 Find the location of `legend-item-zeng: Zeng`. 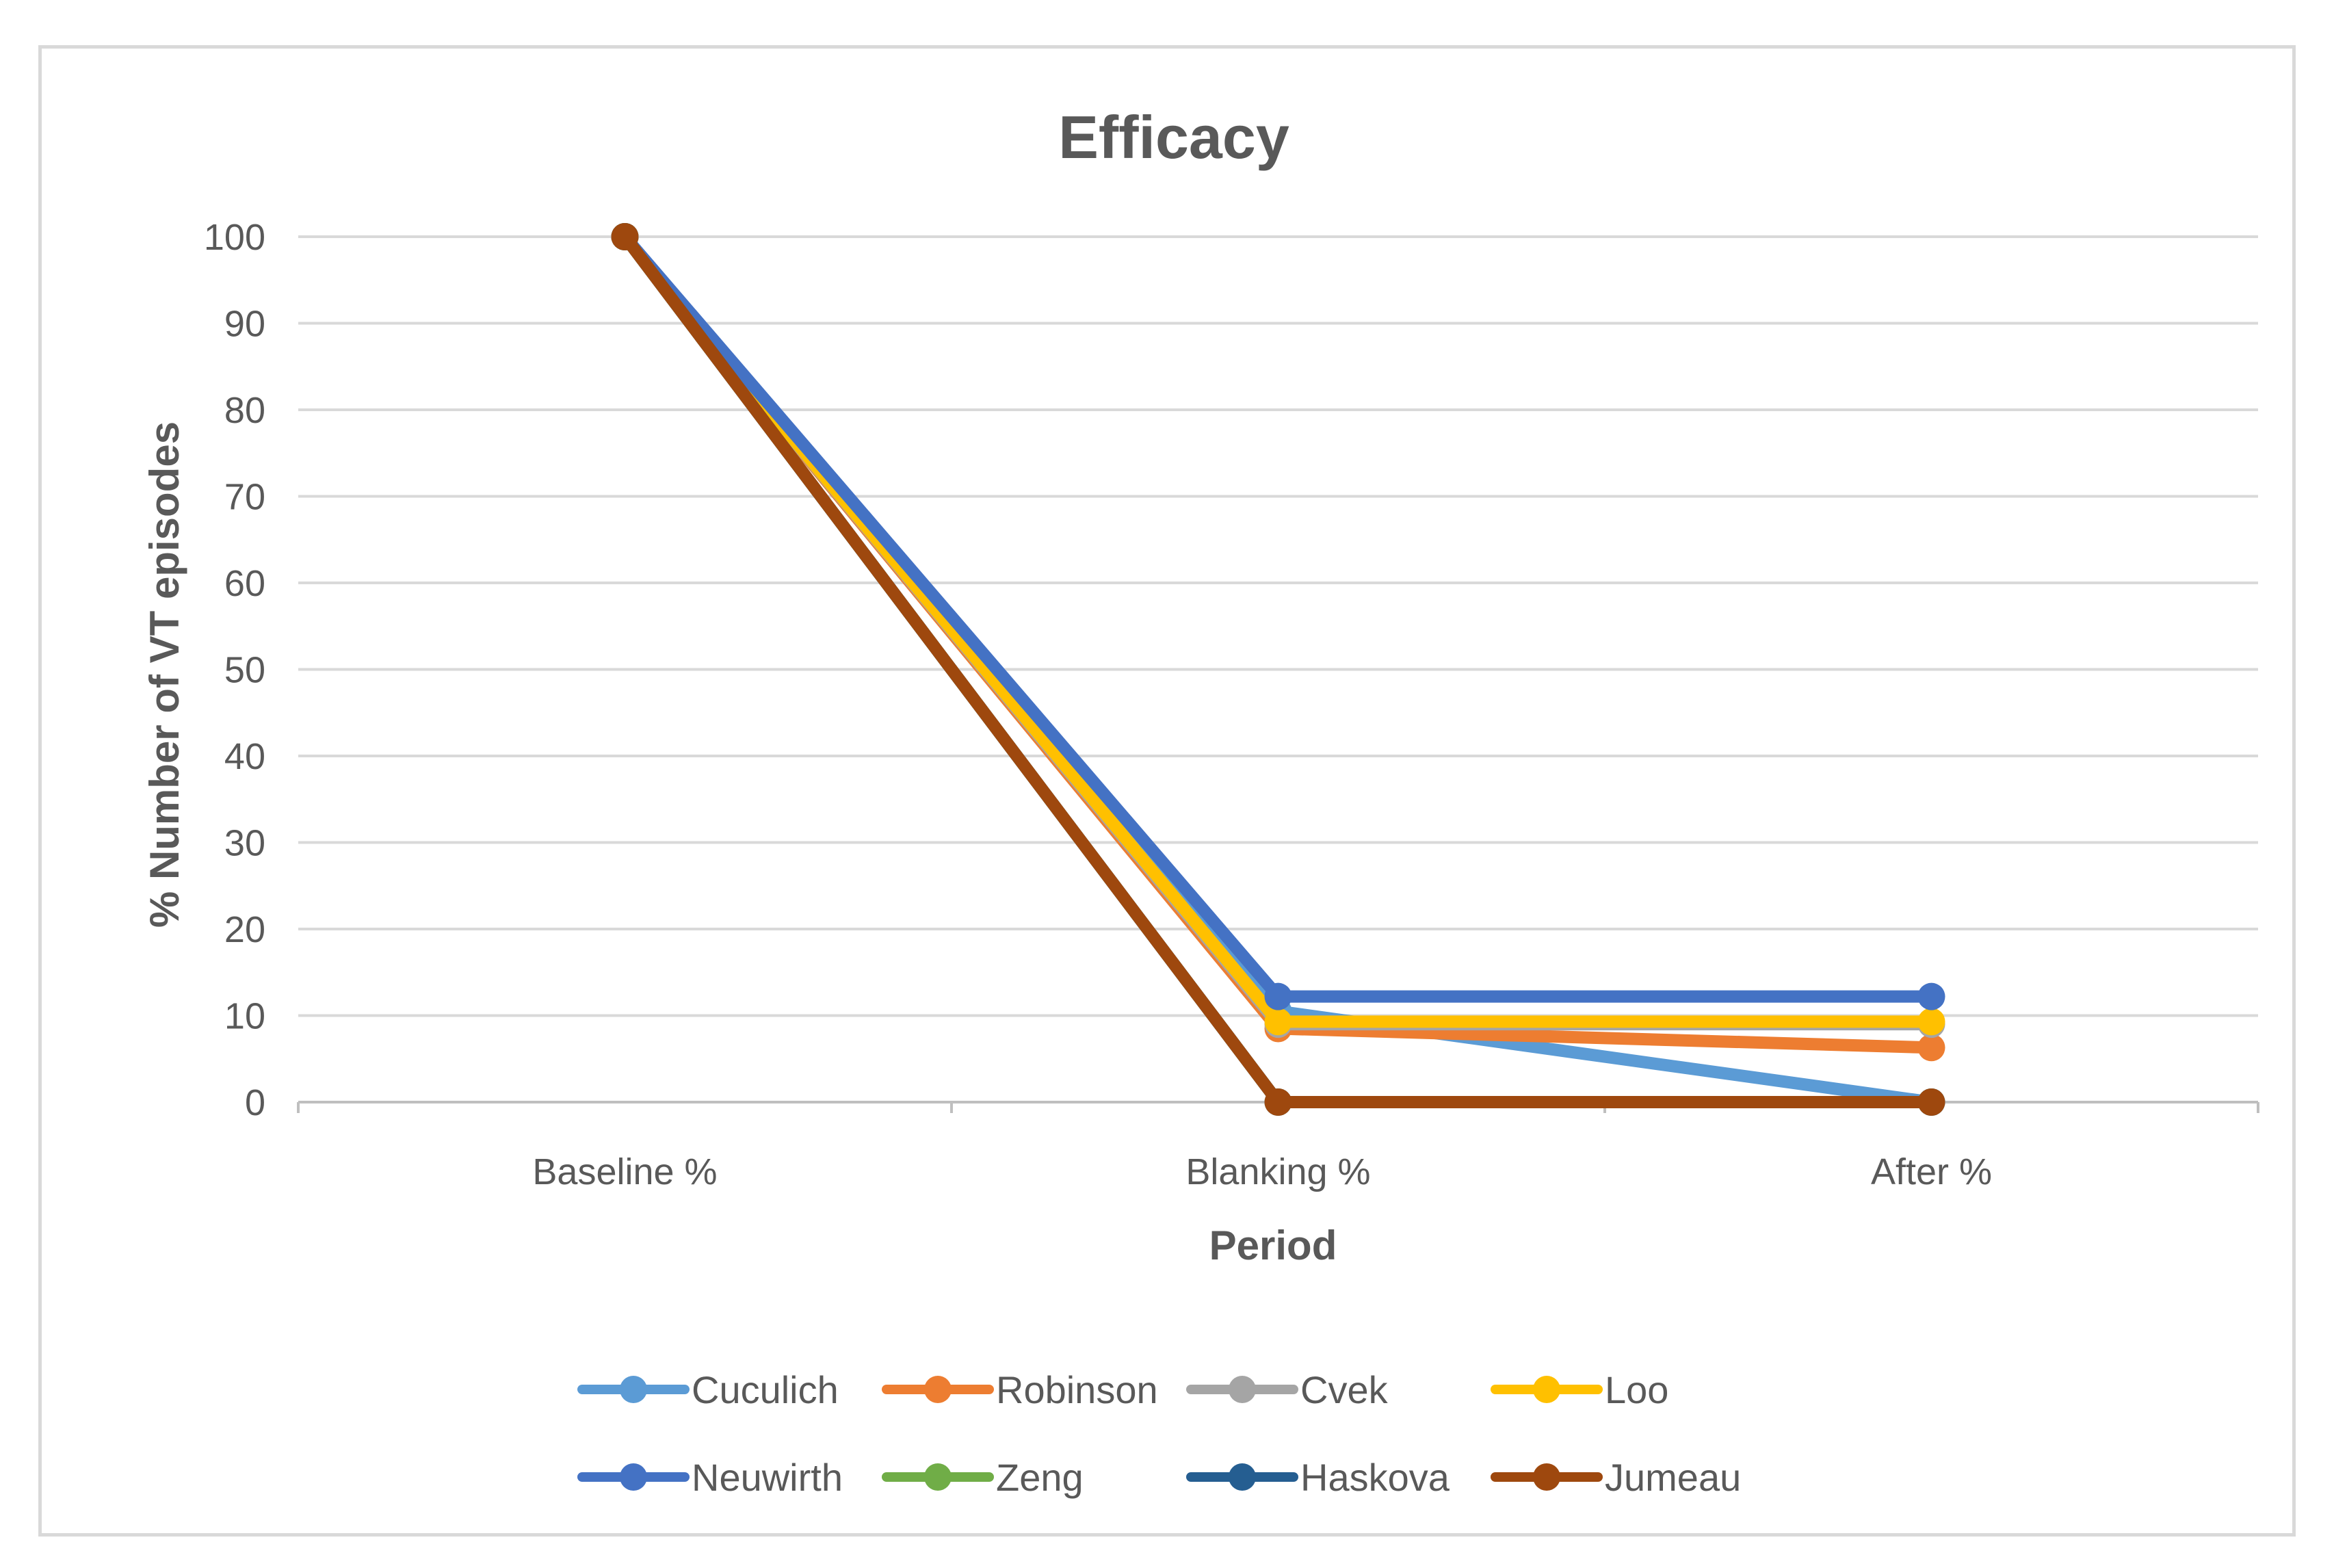

legend-item-zeng: Zeng is located at coordinates (983, 1478).